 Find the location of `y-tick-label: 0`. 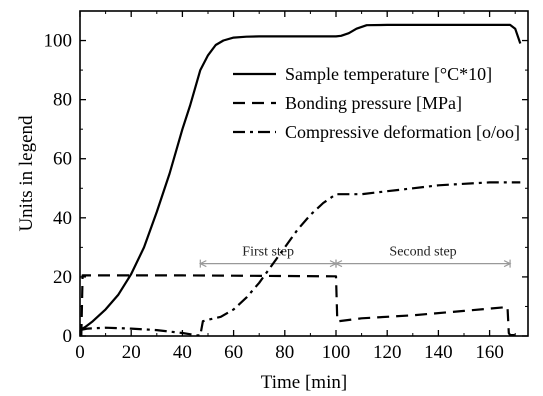

y-tick-label: 0 is located at coordinates (68, 336).